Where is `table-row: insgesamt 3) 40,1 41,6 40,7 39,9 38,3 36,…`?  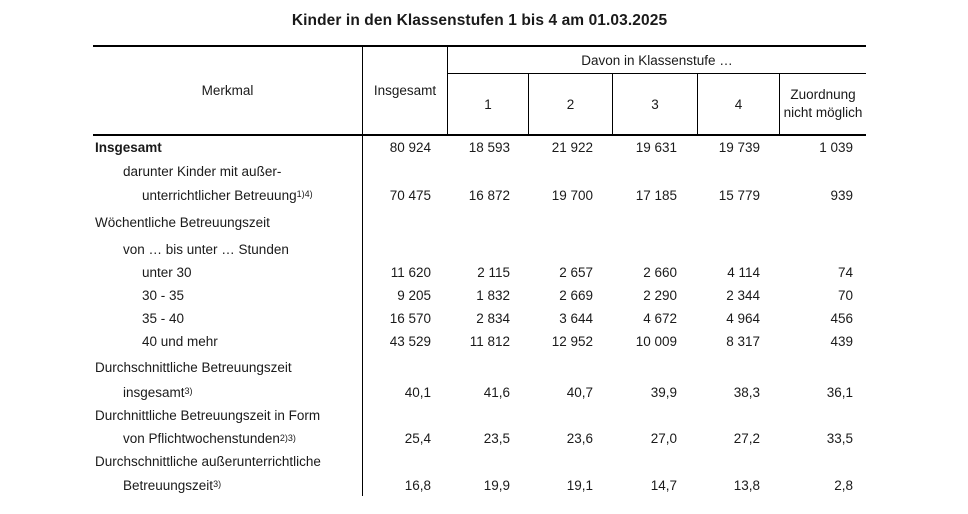
table-row: insgesamt 3) 40,1 41,6 40,7 39,9 38,3 36,… is located at coordinates (479, 392).